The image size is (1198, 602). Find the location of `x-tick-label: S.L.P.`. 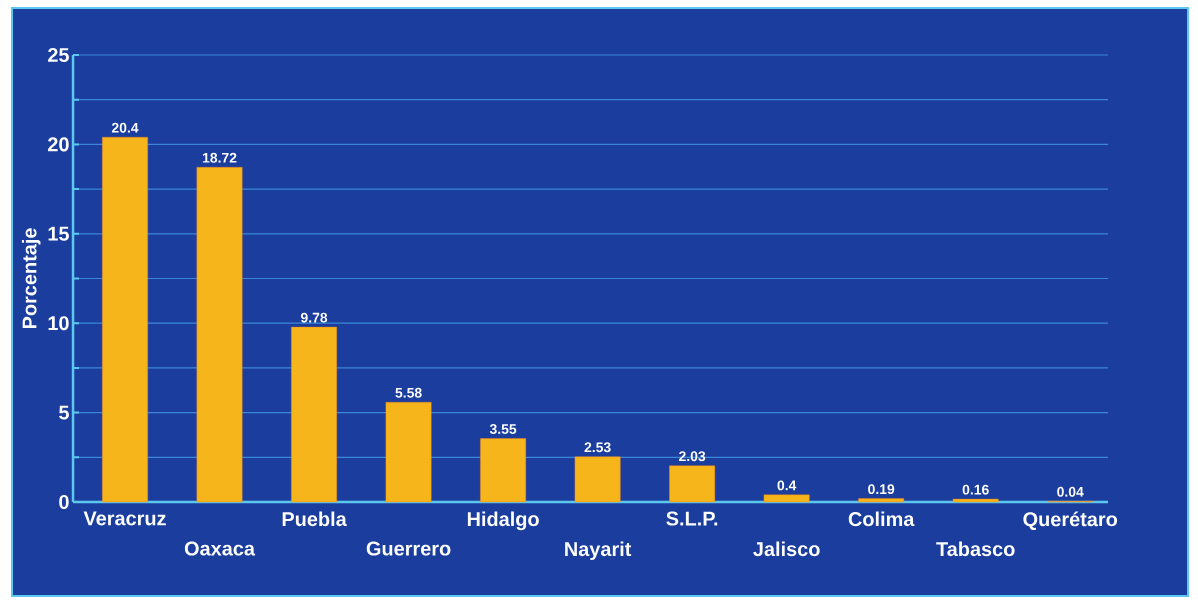

x-tick-label: S.L.P. is located at coordinates (692, 518).